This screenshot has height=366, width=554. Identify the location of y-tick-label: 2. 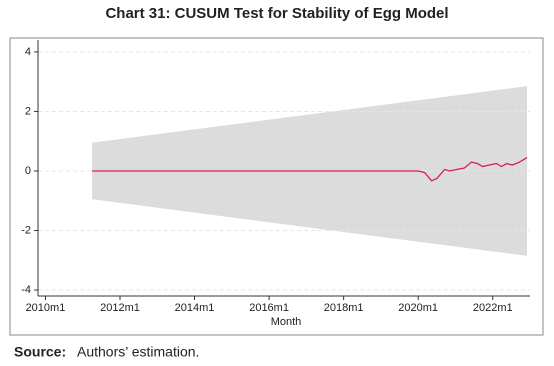
(28, 111).